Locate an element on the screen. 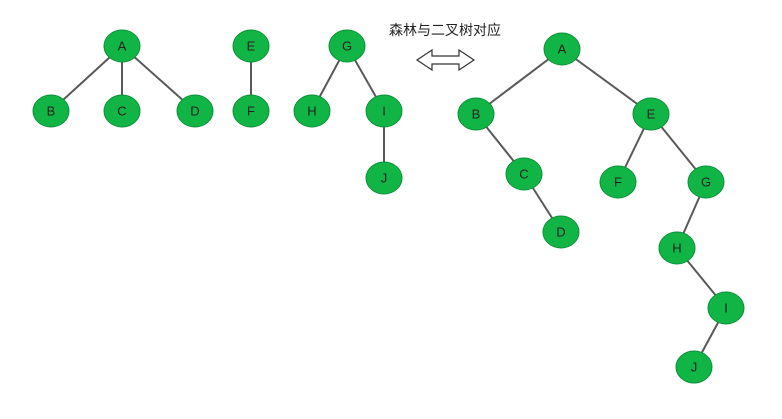 The image size is (782, 419). forest-node-label: C is located at coordinates (121, 111).